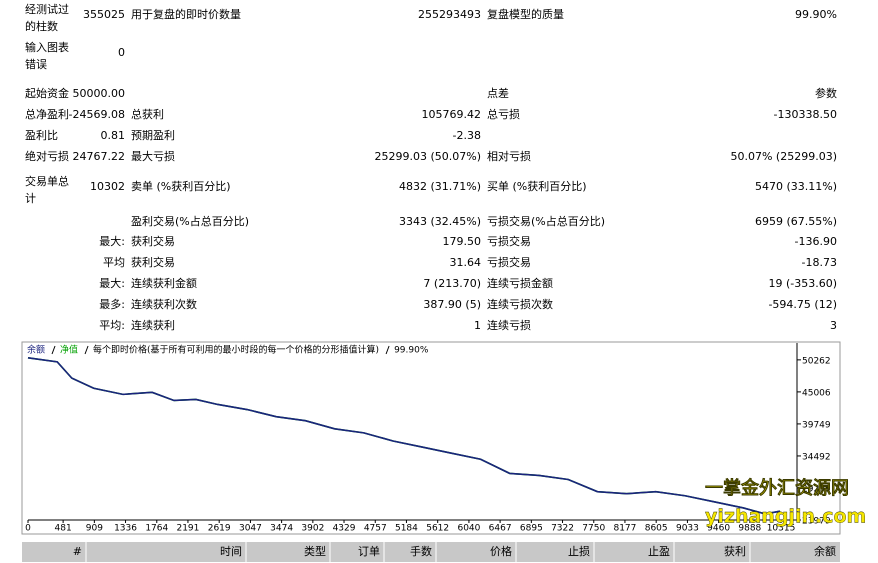  I want to click on x-tick-label: 3047, so click(250, 529).